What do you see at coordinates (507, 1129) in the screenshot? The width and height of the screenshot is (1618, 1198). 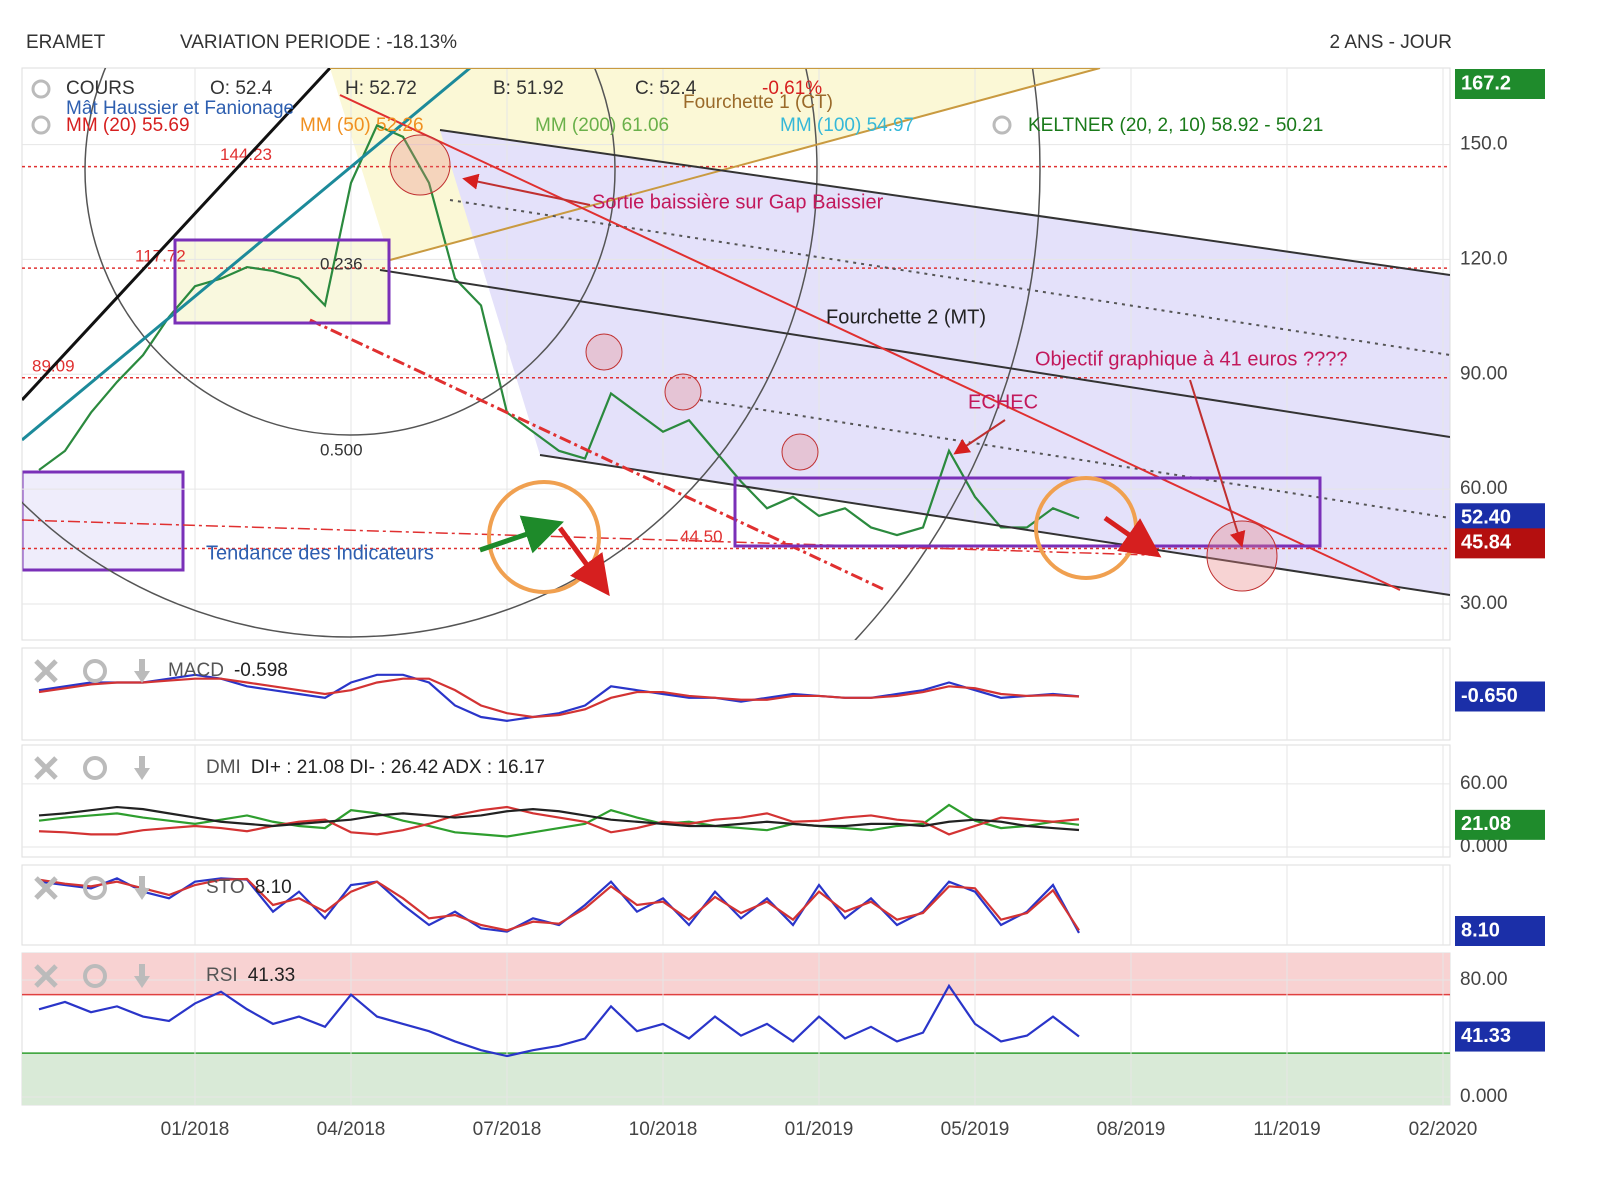 I see `x-tick-label: 07/2018` at bounding box center [507, 1129].